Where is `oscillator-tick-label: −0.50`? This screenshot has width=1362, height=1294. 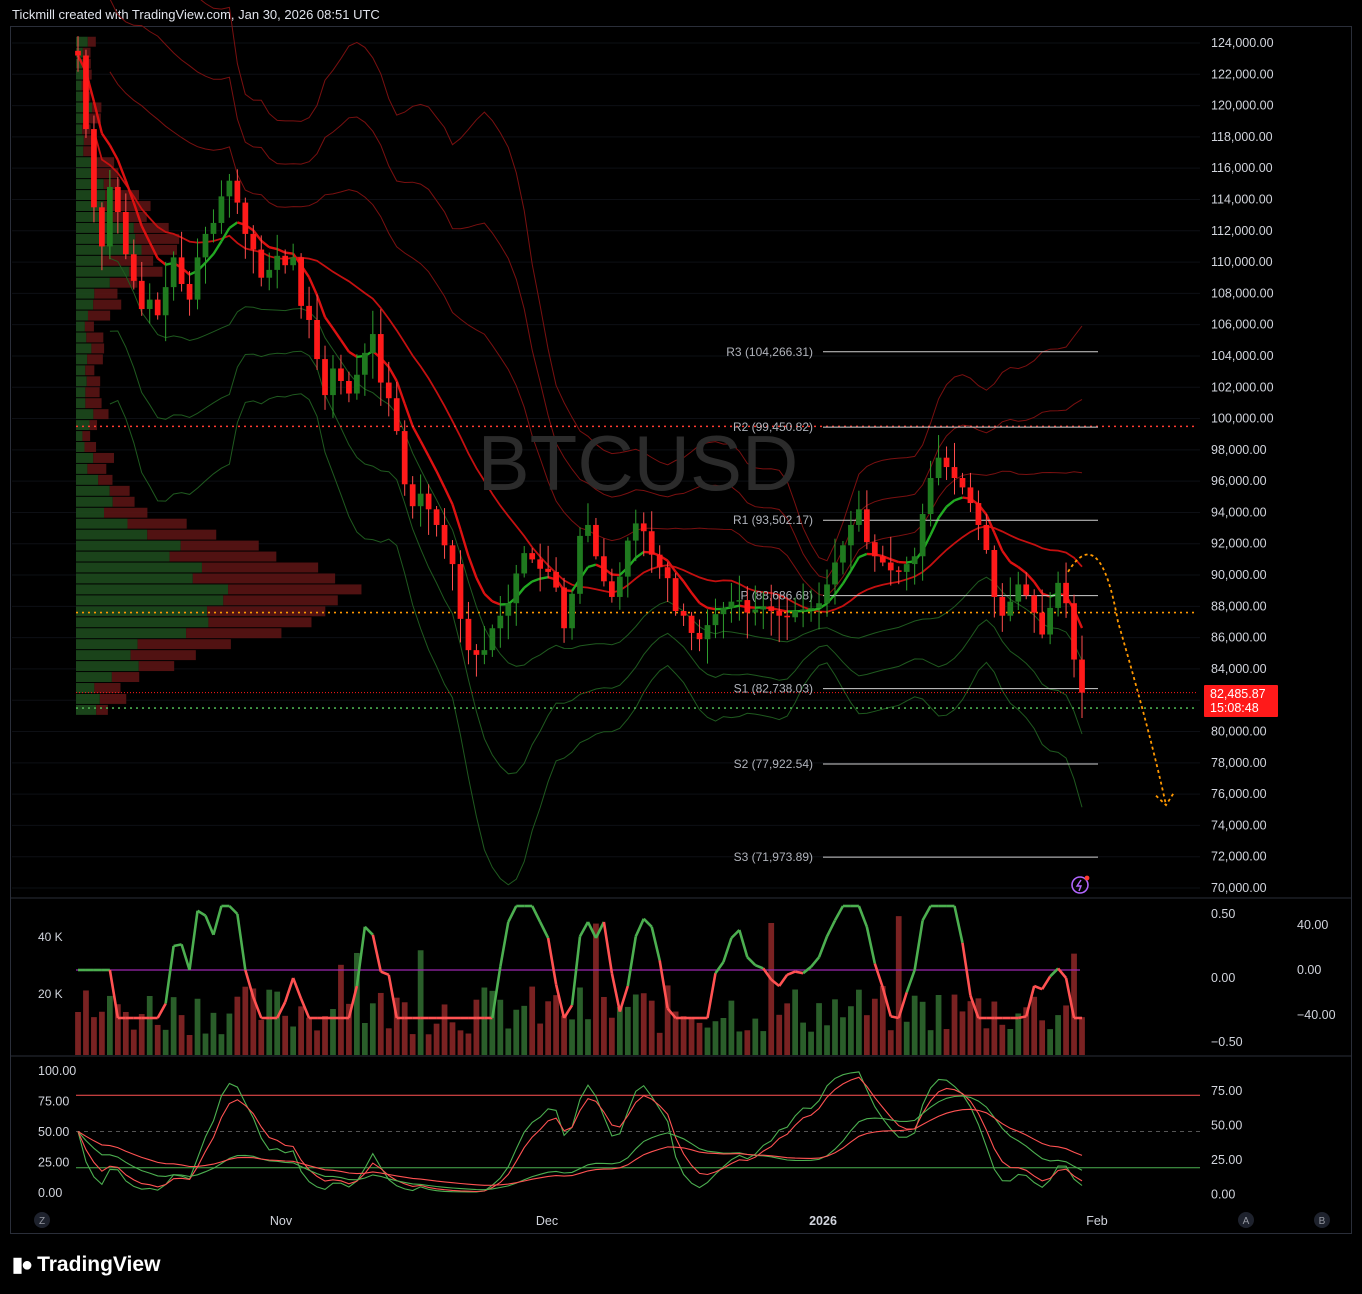
oscillator-tick-label: −0.50 is located at coordinates (1227, 1042).